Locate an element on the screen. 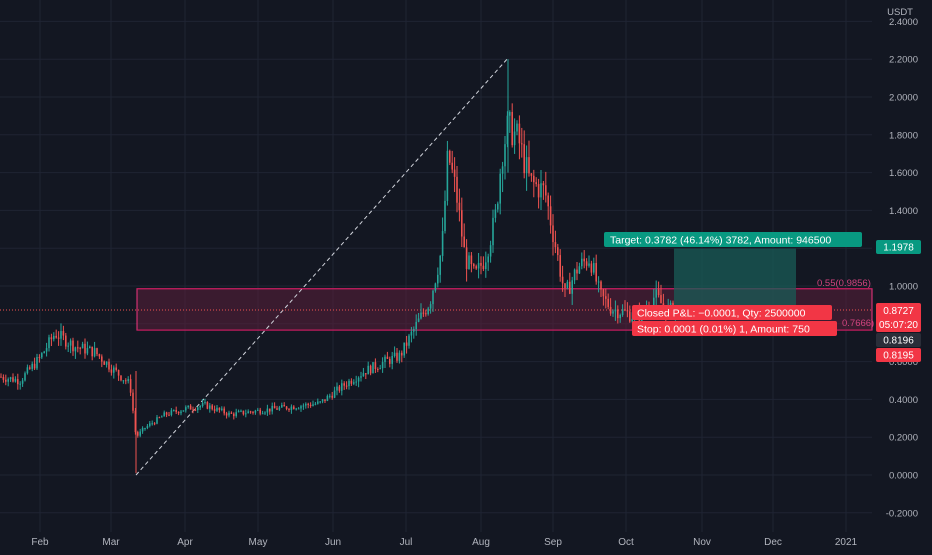  stop-label-bg is located at coordinates (734, 328).